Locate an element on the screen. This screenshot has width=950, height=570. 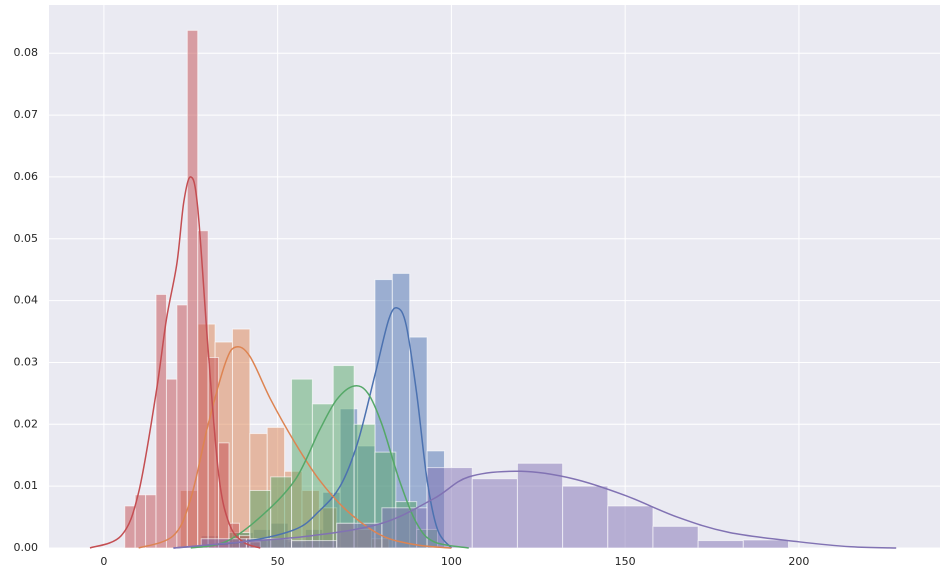
y-tick-label: 0.02 is located at coordinates (26, 423).